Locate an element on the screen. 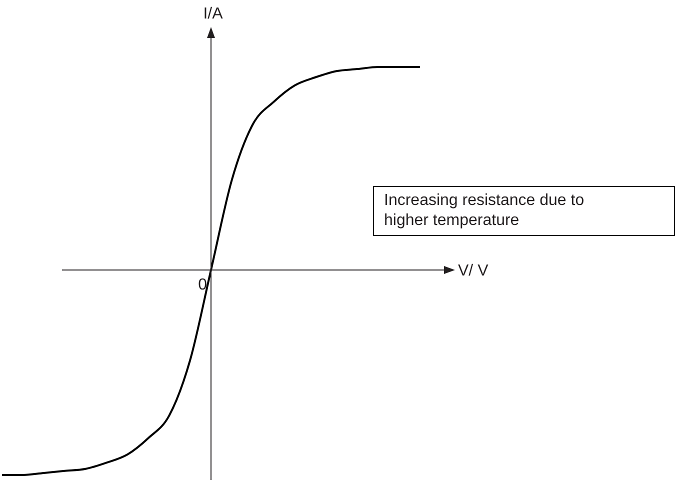  annotation: Increasing resistance due to higher temperature is located at coordinates (524, 211).